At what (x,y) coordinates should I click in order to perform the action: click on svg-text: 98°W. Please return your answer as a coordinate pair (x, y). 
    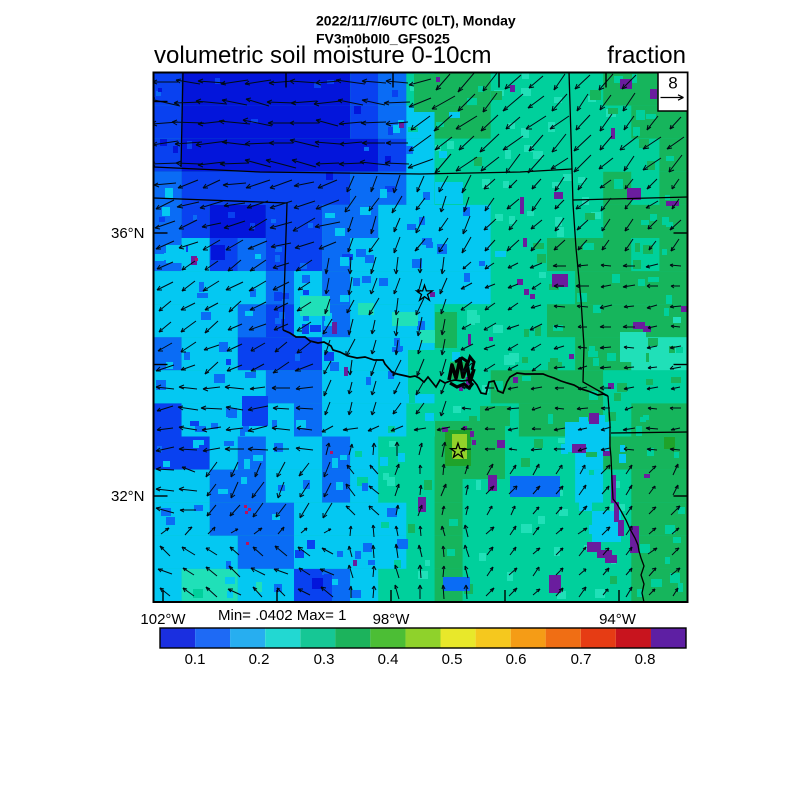
    Looking at the image, I should click on (392, 619).